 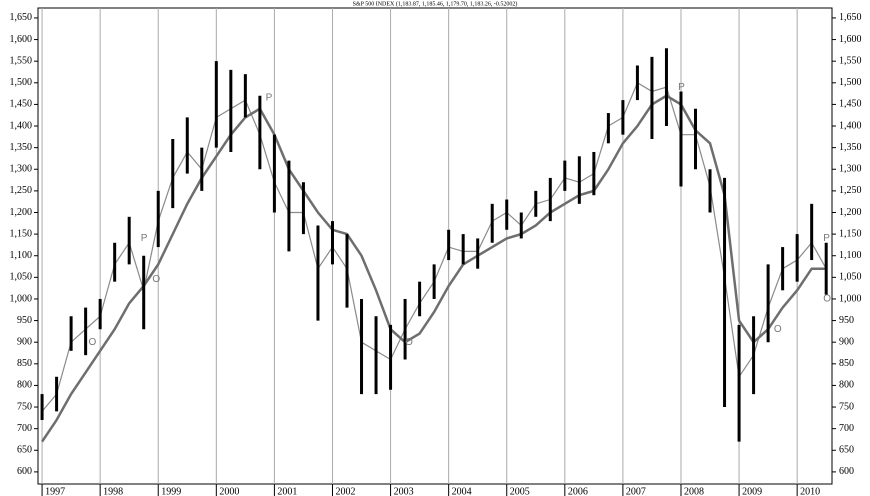 I want to click on x-tick-label: 2003, so click(x=404, y=491).